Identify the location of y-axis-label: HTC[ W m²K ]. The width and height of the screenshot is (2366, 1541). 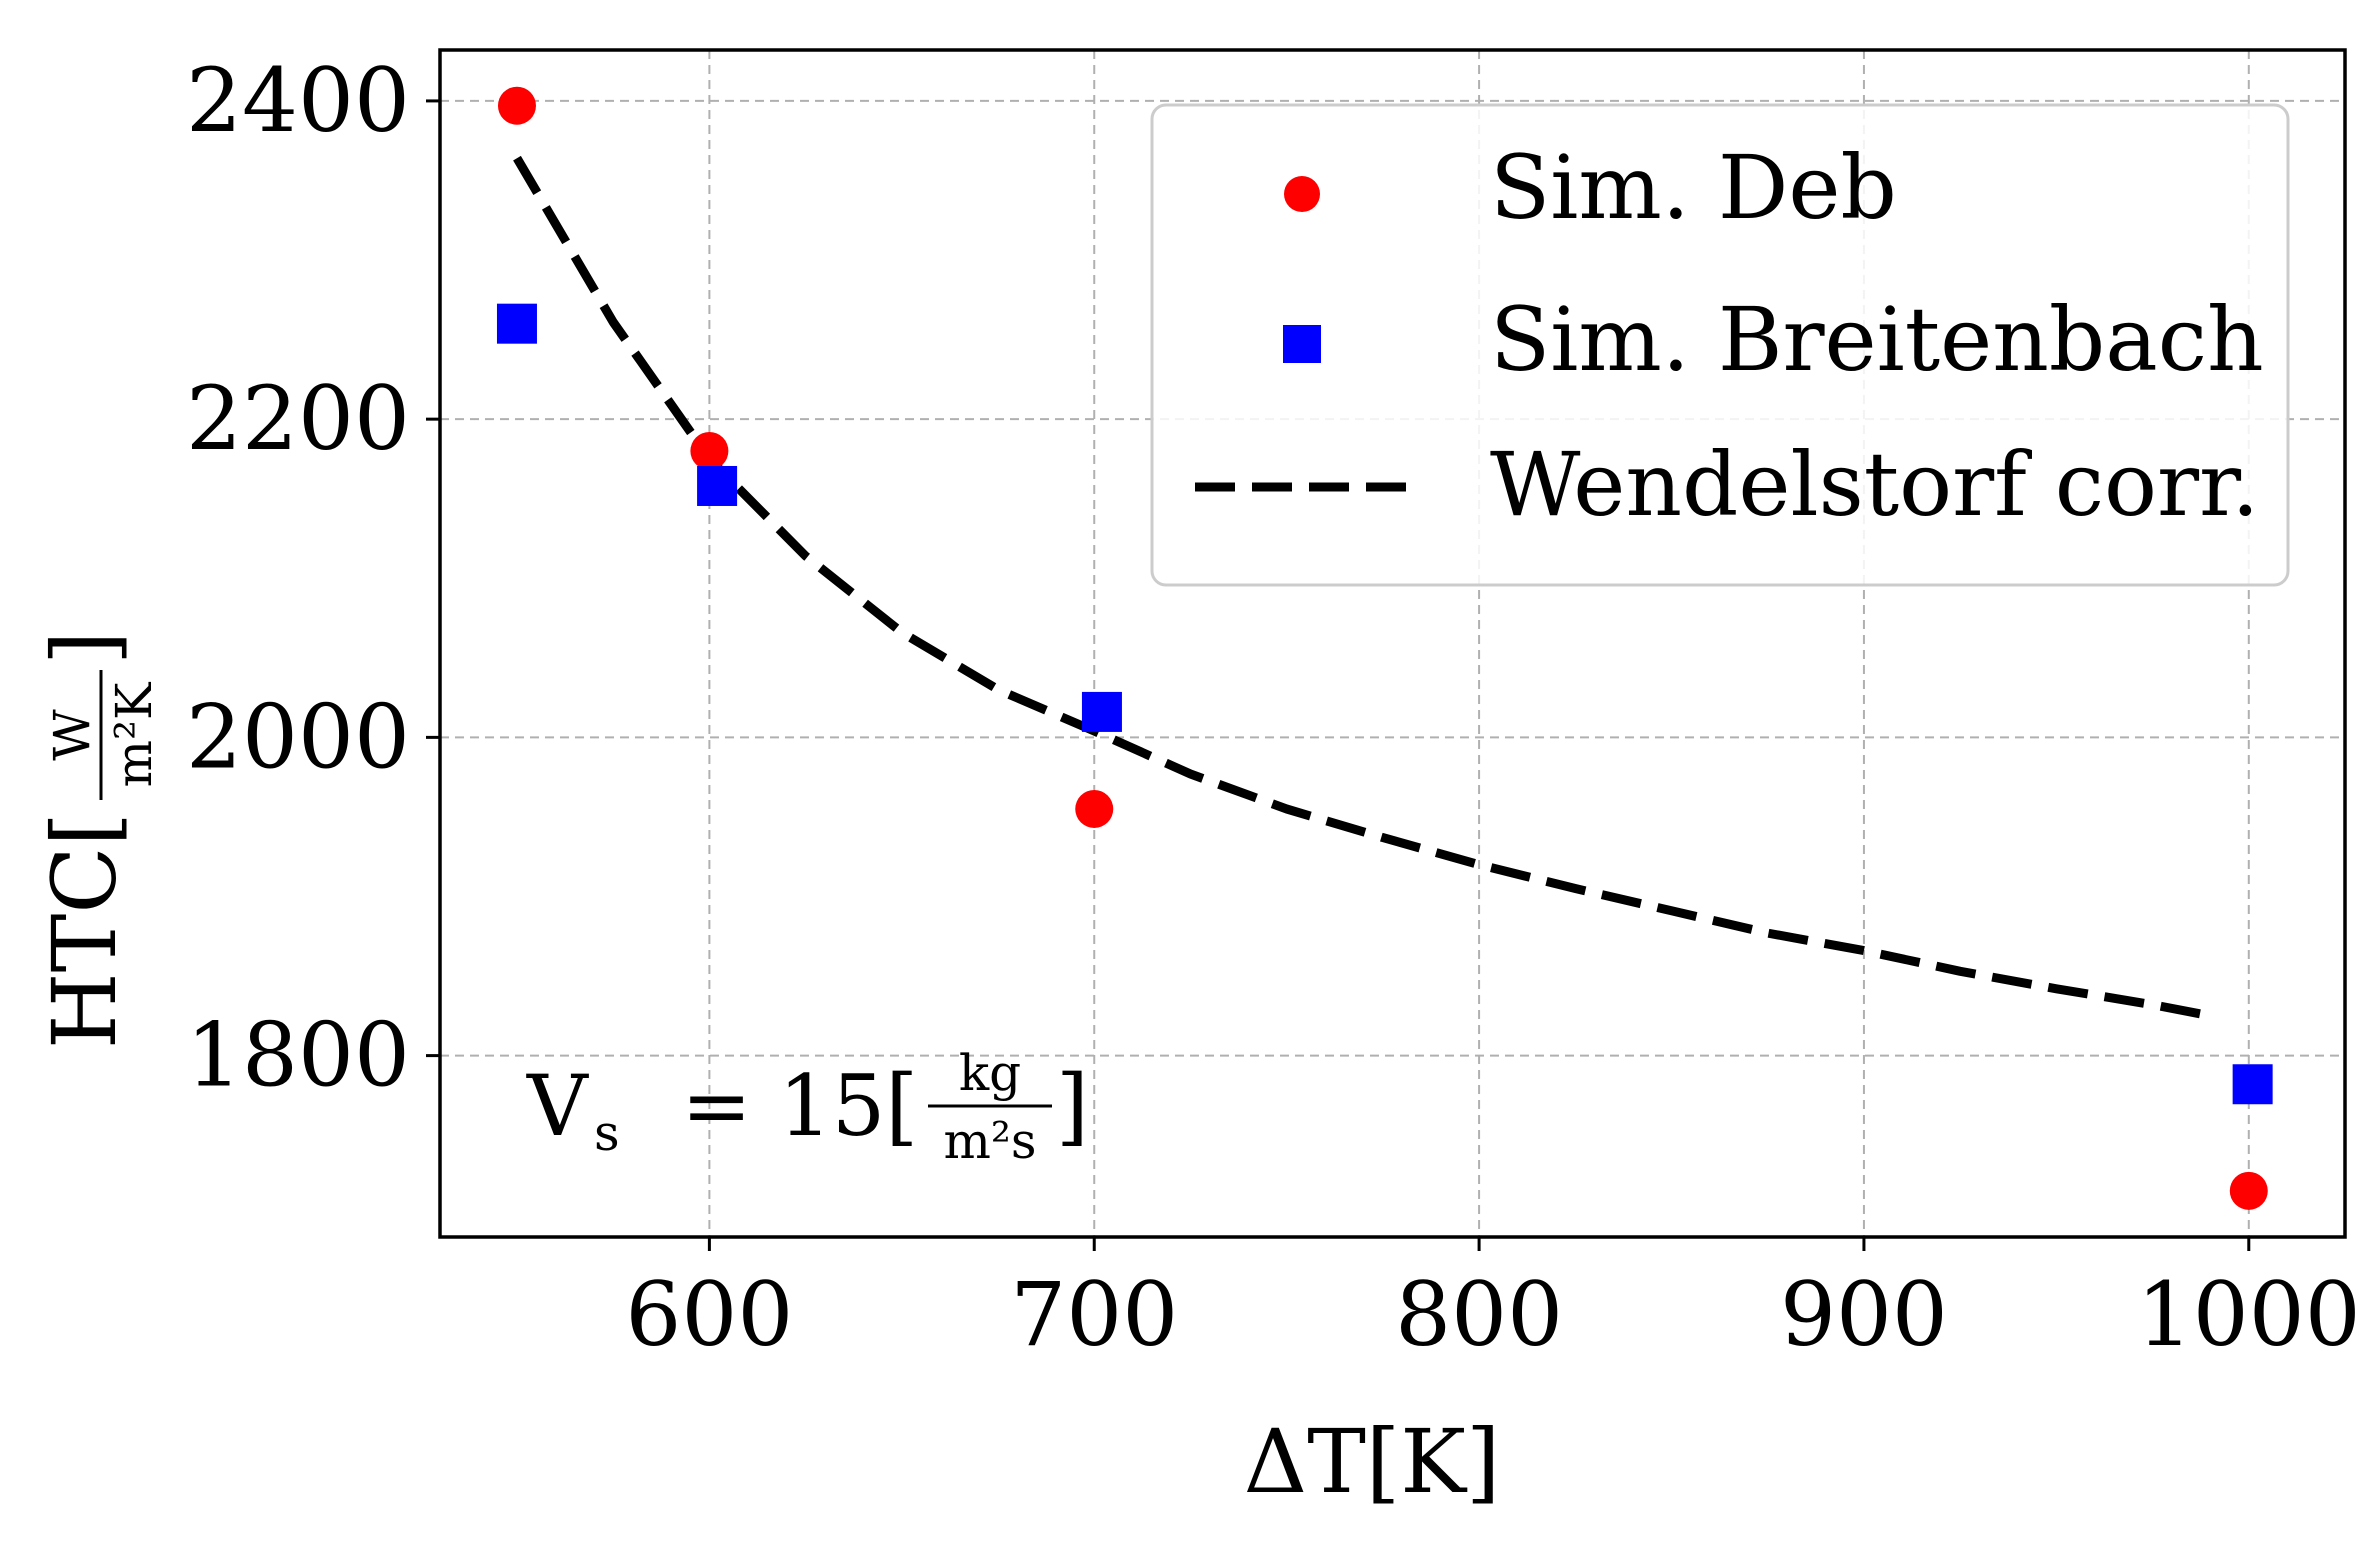
(98, 840).